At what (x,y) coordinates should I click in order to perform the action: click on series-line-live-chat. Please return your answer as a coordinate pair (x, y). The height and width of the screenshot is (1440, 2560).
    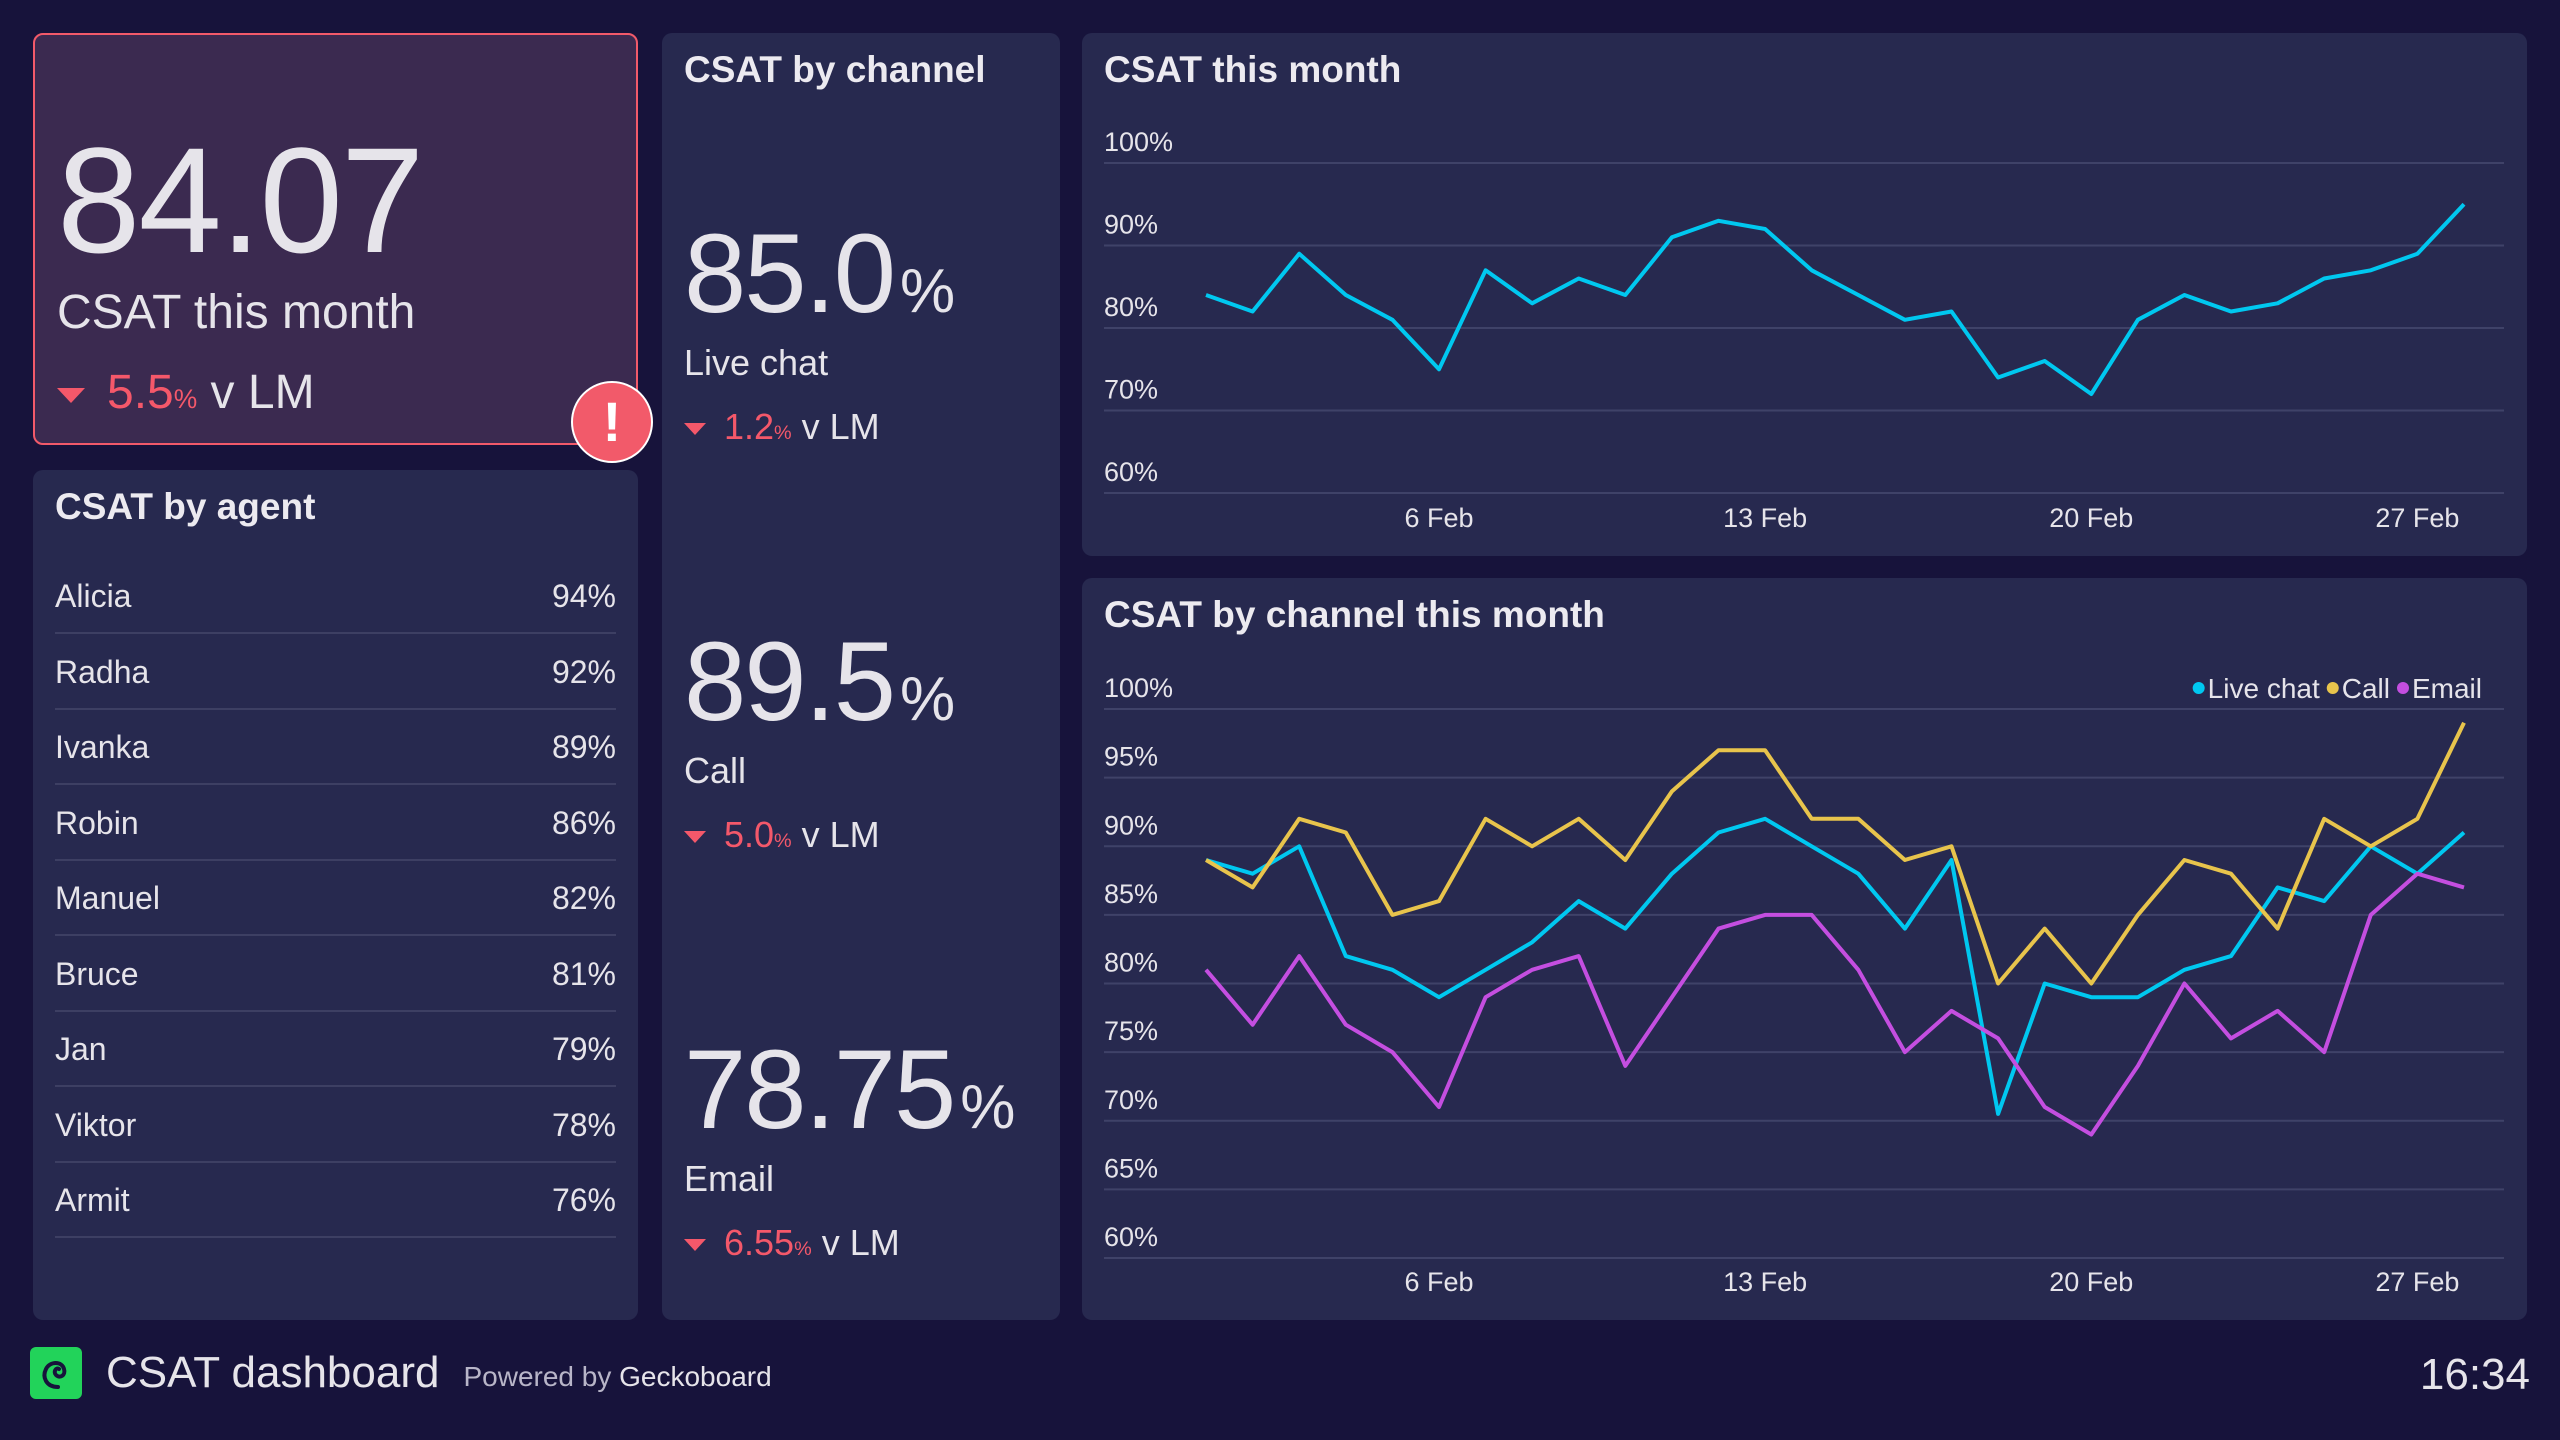
    Looking at the image, I should click on (1835, 966).